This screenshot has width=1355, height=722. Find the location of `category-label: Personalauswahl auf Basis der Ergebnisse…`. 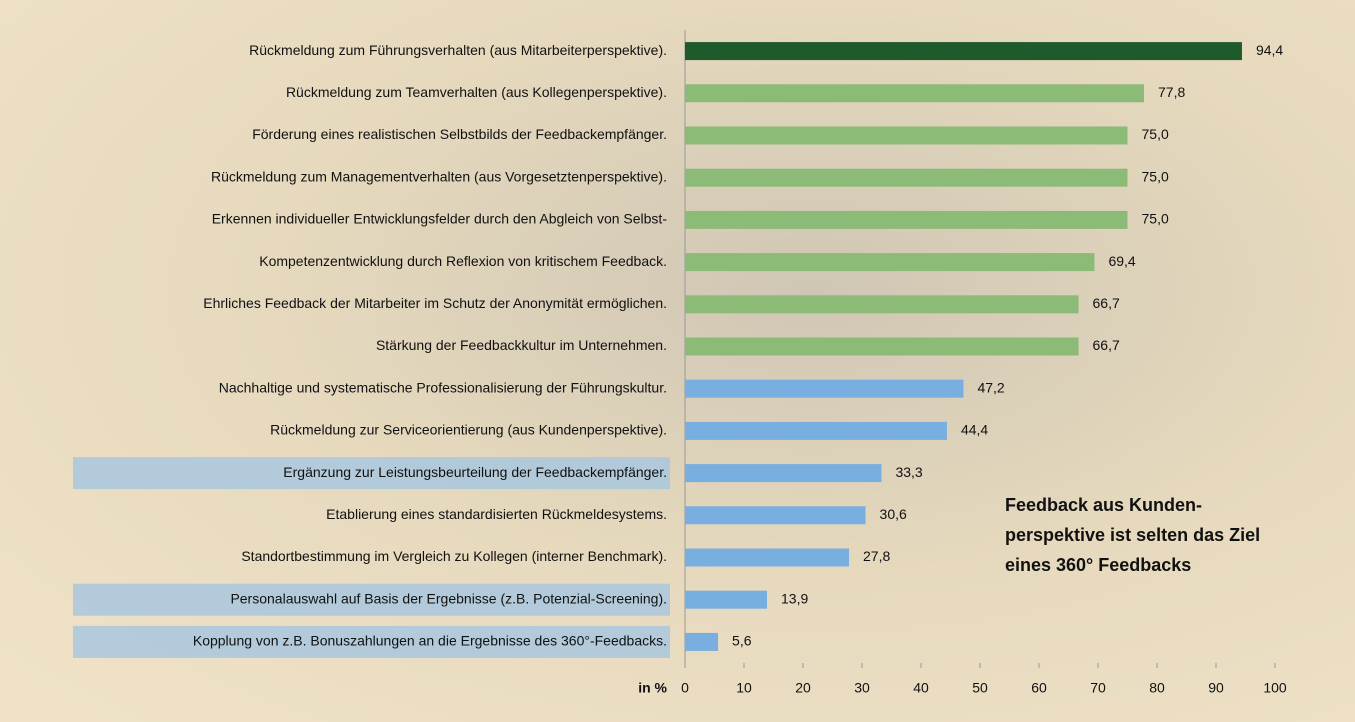

category-label: Personalauswahl auf Basis der Ergebnisse… is located at coordinates (448, 598).